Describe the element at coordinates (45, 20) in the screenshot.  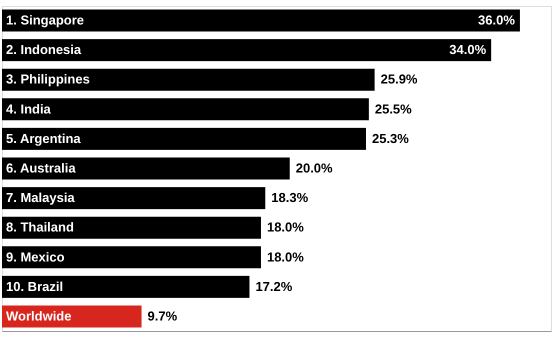
I see `y-tick-label: 1. Singapore` at that location.